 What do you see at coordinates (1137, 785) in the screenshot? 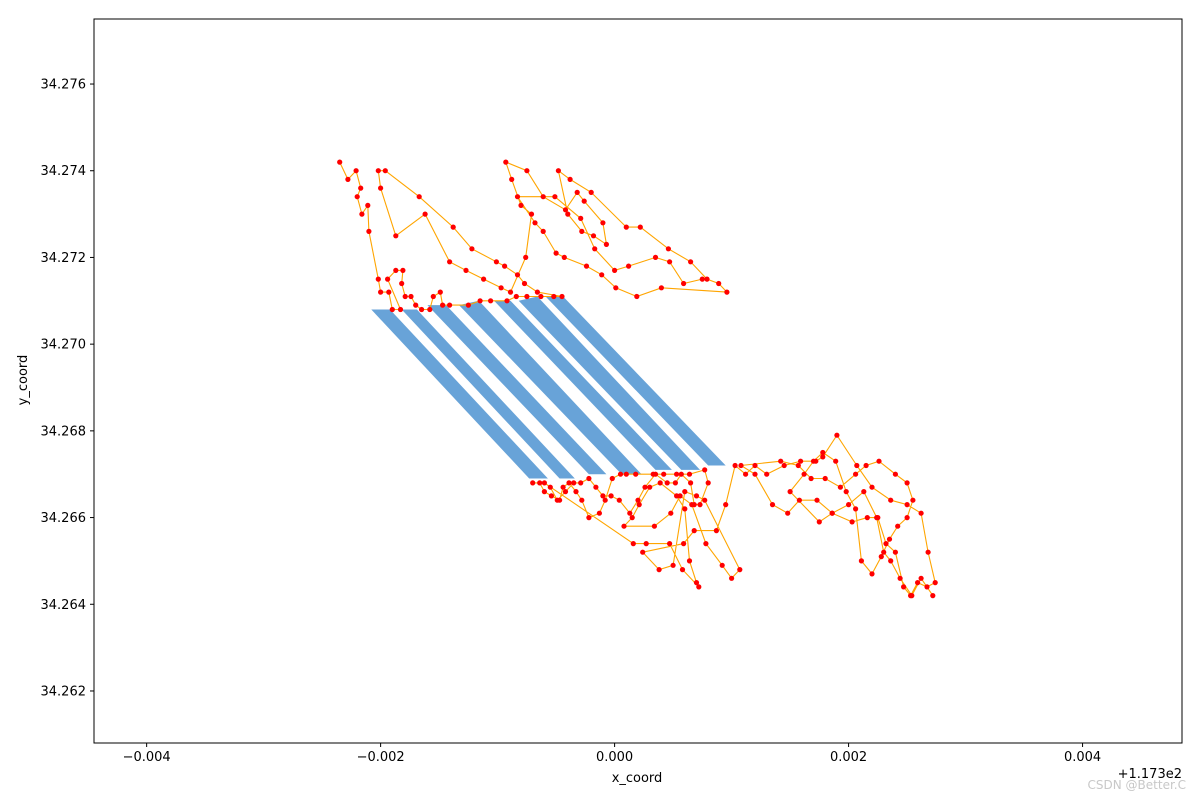
I see `watermark-text: CSDN @Better.C` at bounding box center [1137, 785].